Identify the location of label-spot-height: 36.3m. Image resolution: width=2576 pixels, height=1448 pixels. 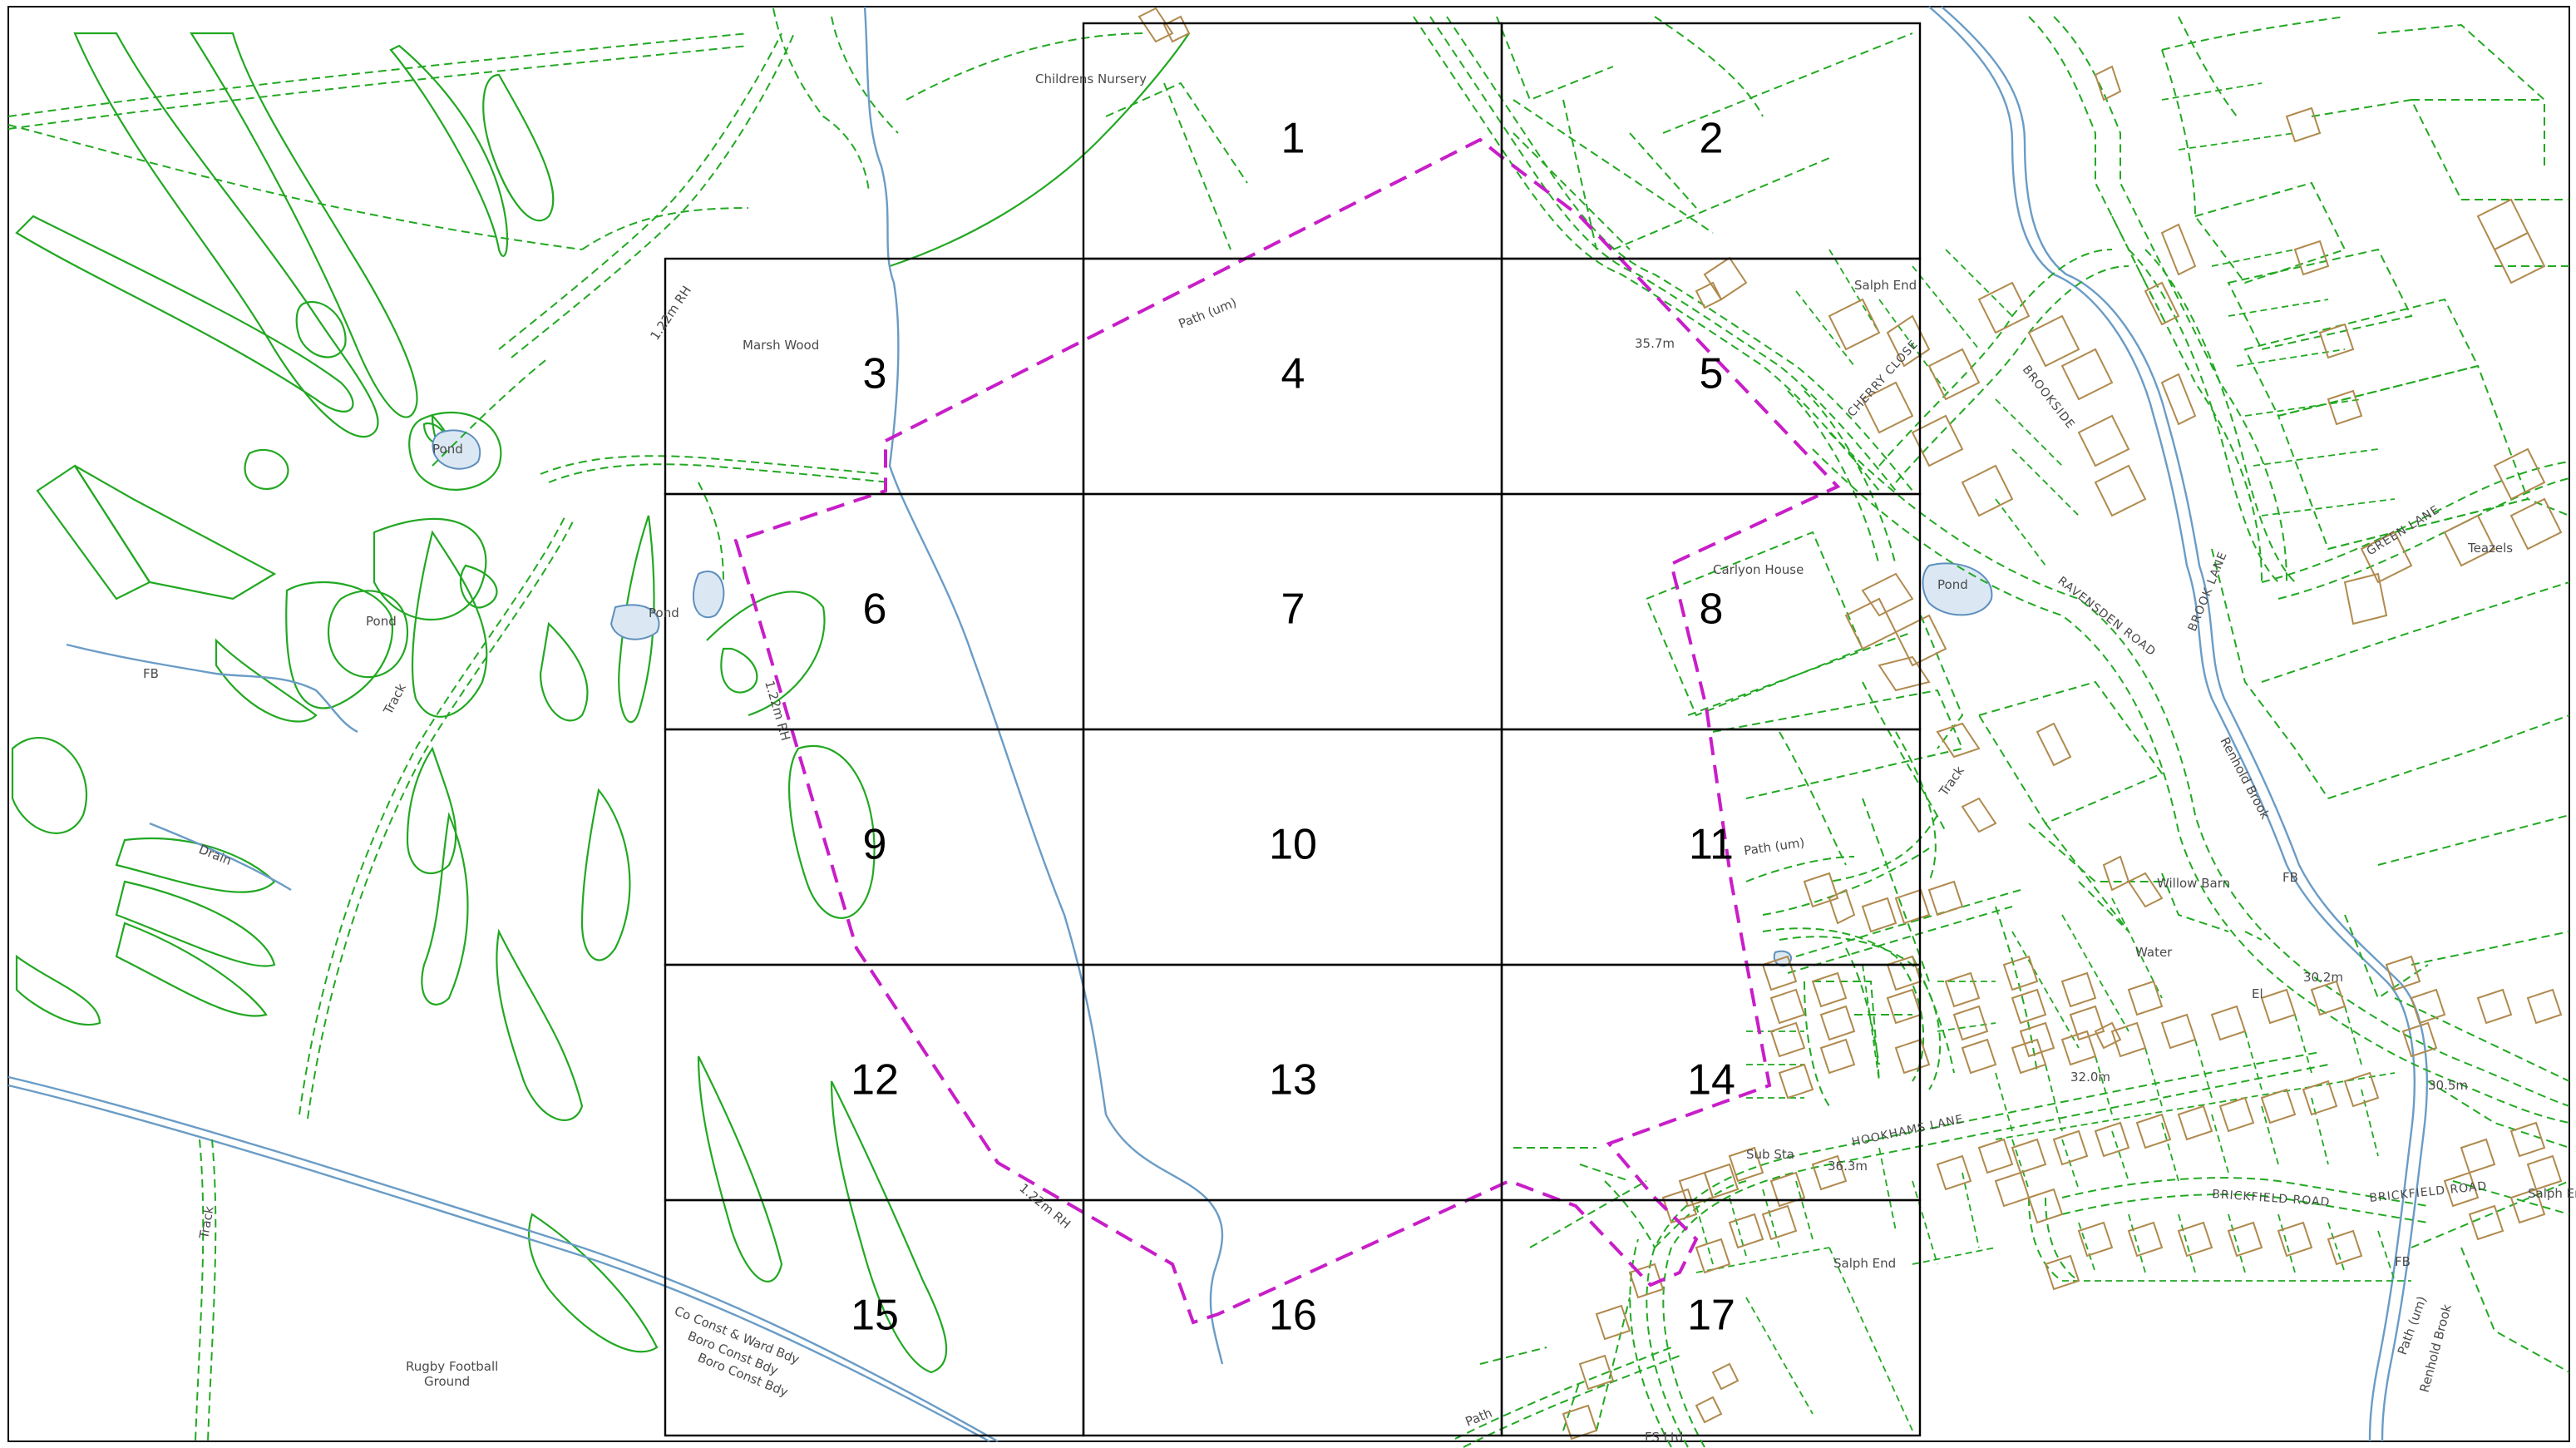
(1848, 1166).